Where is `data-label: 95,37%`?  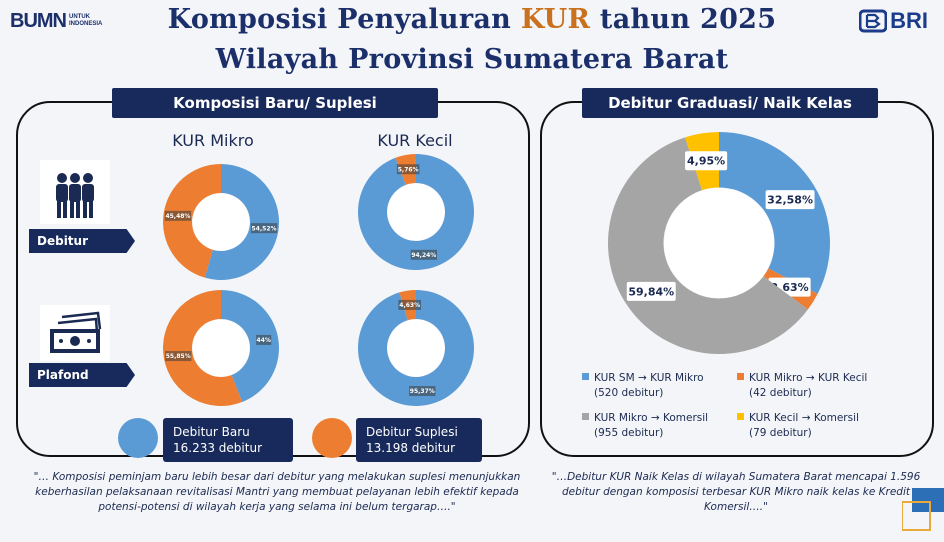
data-label: 95,37% is located at coordinates (422, 391).